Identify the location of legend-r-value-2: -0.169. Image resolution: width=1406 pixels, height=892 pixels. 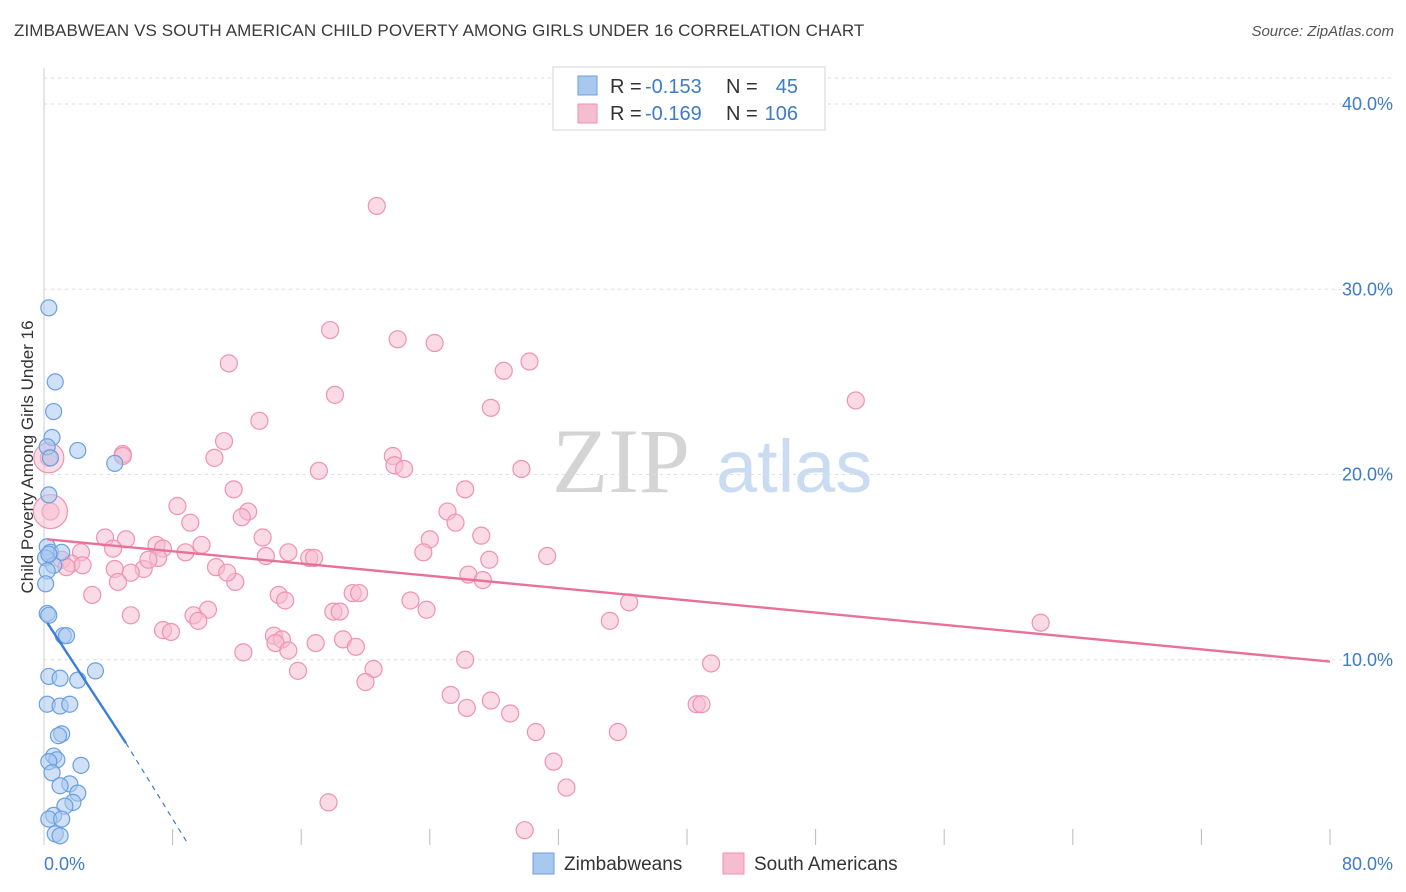
(673, 114).